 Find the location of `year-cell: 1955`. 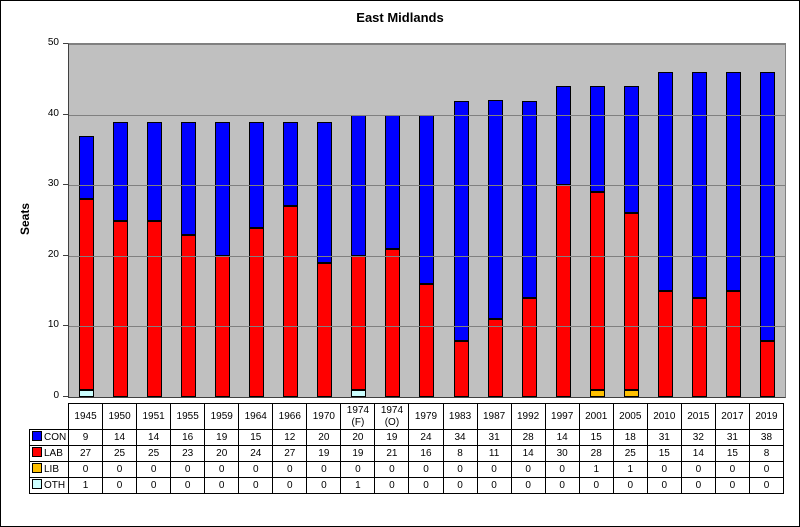

year-cell: 1955 is located at coordinates (188, 416).